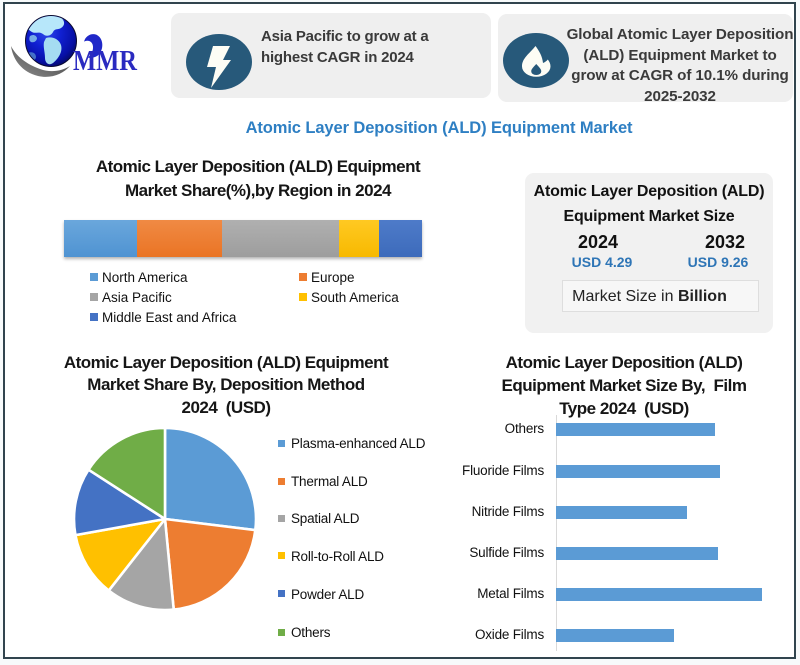 The width and height of the screenshot is (800, 665). I want to click on svg-text: MMR, so click(105, 61).